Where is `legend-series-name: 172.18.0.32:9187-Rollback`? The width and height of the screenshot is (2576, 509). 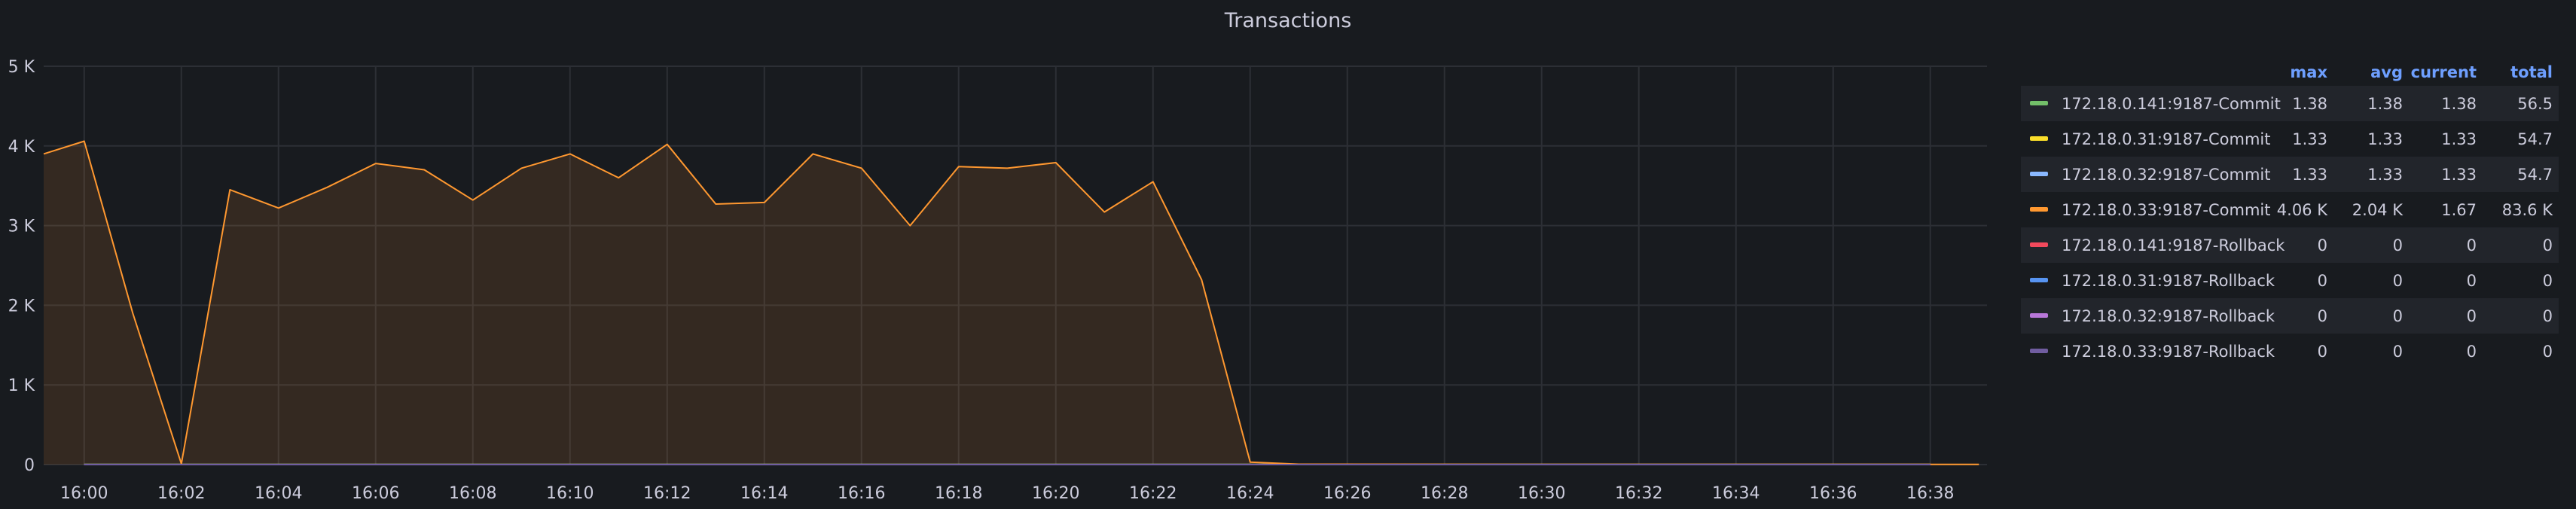 legend-series-name: 172.18.0.32:9187-Rollback is located at coordinates (2148, 316).